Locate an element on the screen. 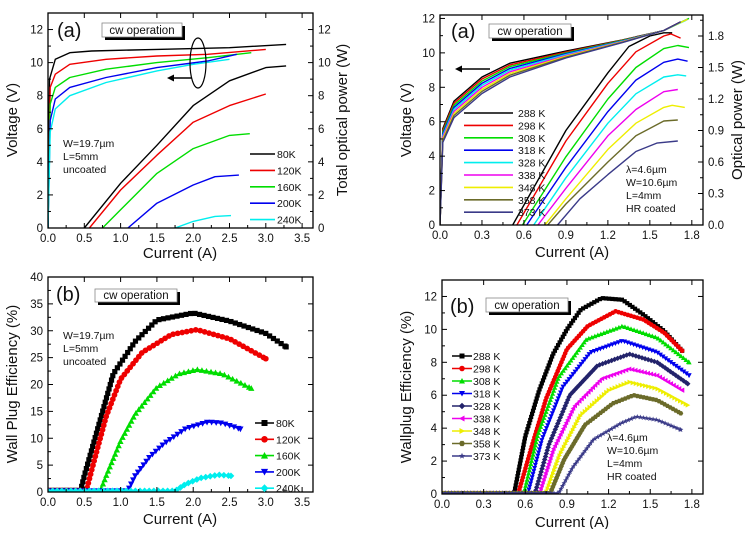  y2-axis-title: Optical power (W) is located at coordinates (737, 120).